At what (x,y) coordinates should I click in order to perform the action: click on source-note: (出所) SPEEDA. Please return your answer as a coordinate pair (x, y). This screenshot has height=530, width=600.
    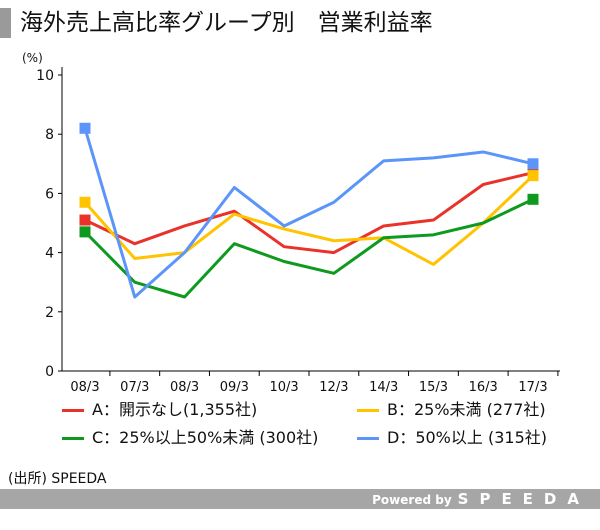
    Looking at the image, I should click on (57, 479).